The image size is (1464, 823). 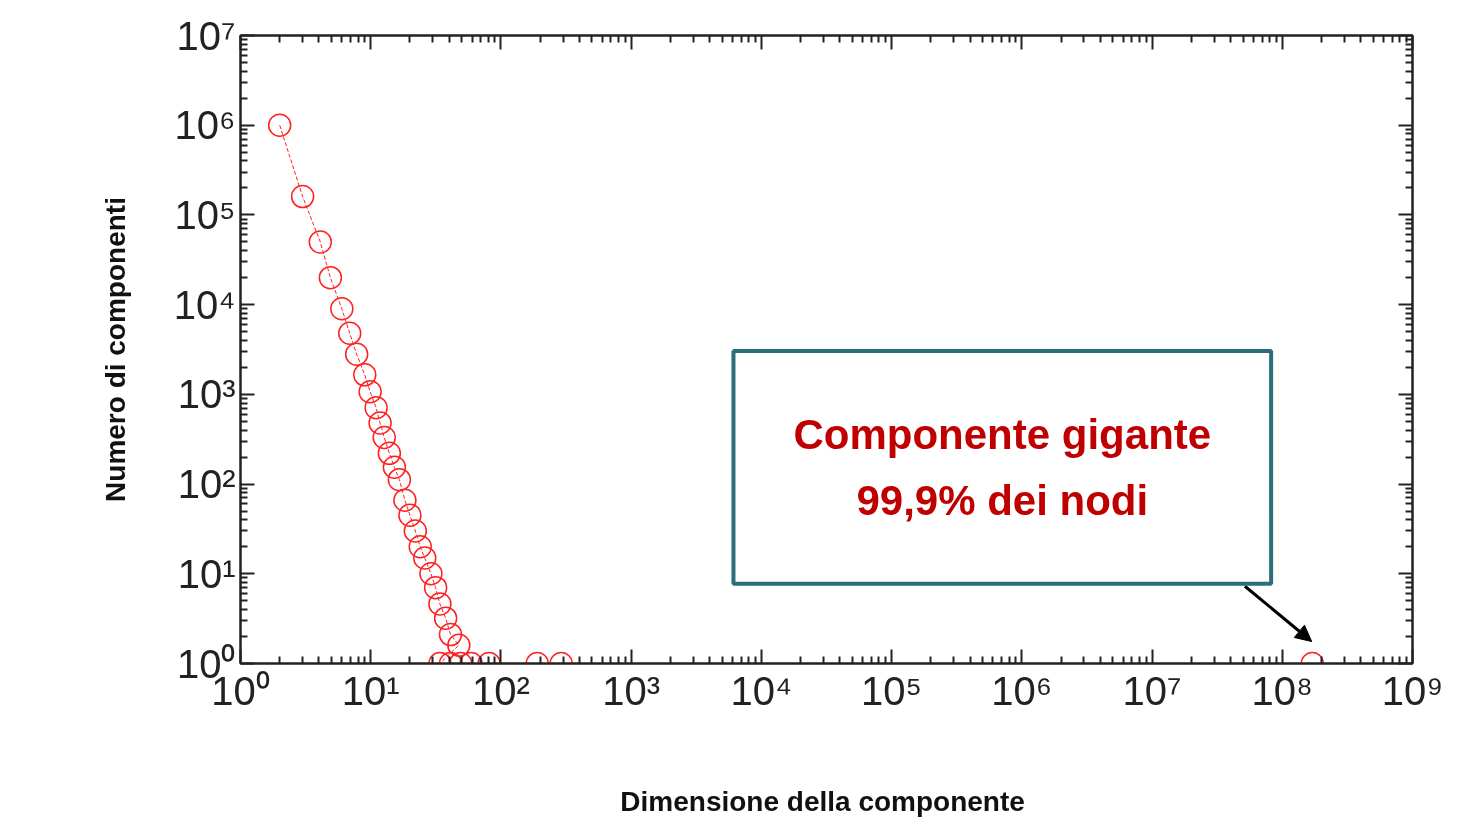 What do you see at coordinates (1412, 690) in the screenshot?
I see `x-tick-label: 10⁹` at bounding box center [1412, 690].